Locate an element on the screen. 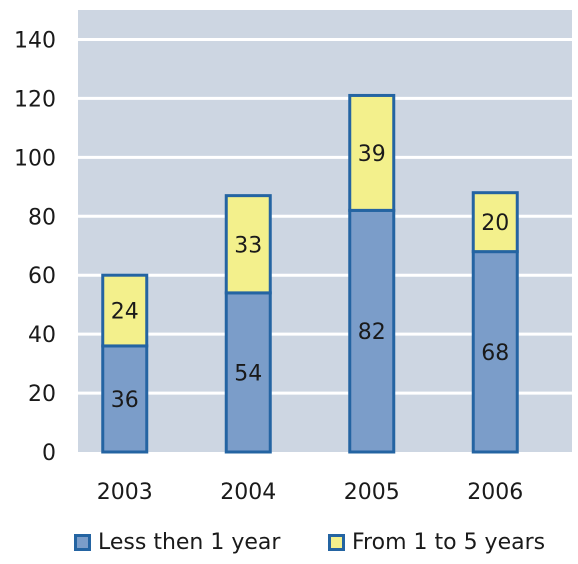 This screenshot has width=578, height=564. bar-value-label: 20 is located at coordinates (495, 223).